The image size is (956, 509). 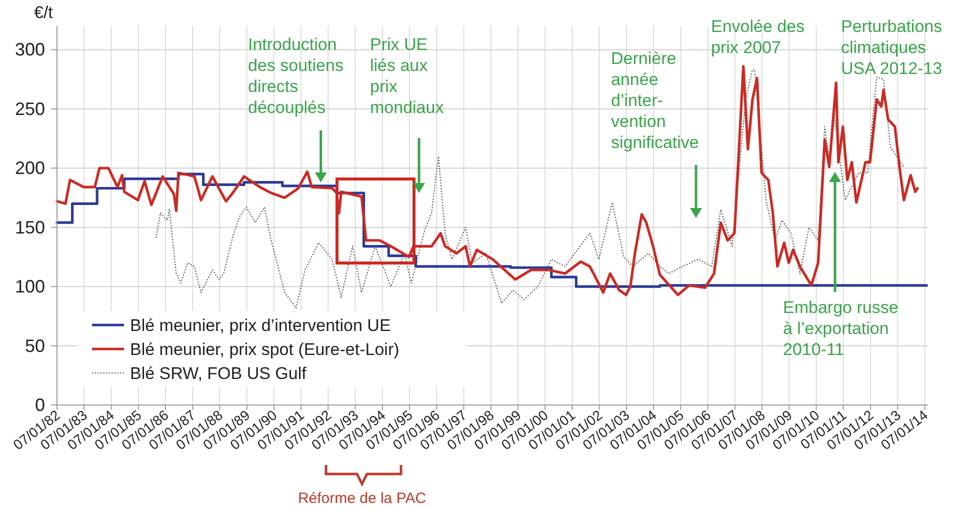 I want to click on y-tick-label: 250, so click(x=29, y=108).